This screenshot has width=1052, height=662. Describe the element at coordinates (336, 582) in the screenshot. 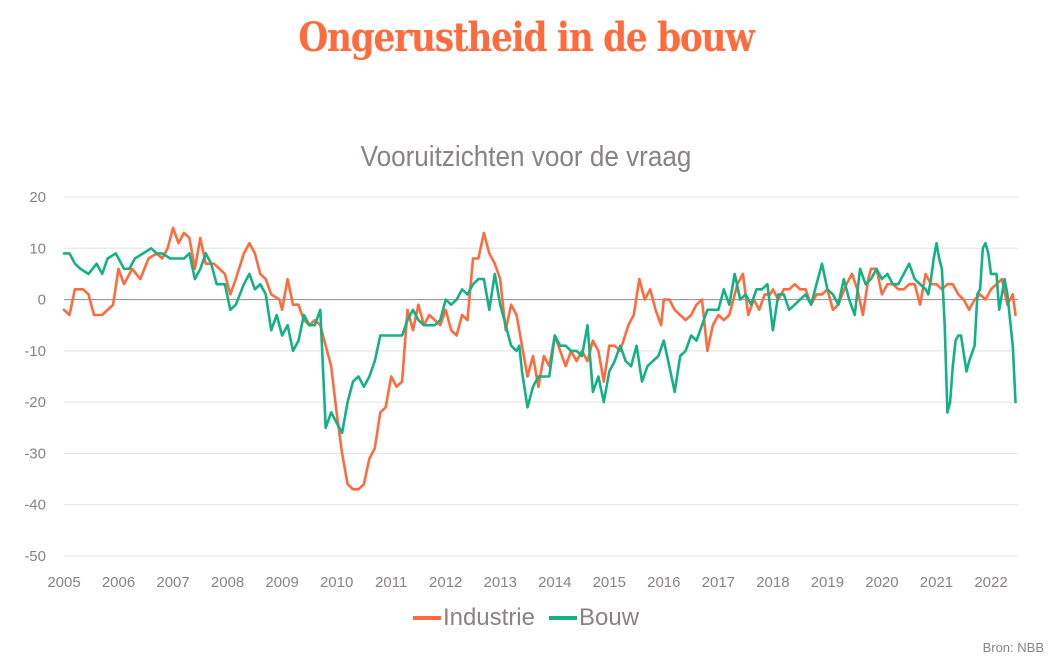

I see `x-tick-label: 2010` at that location.